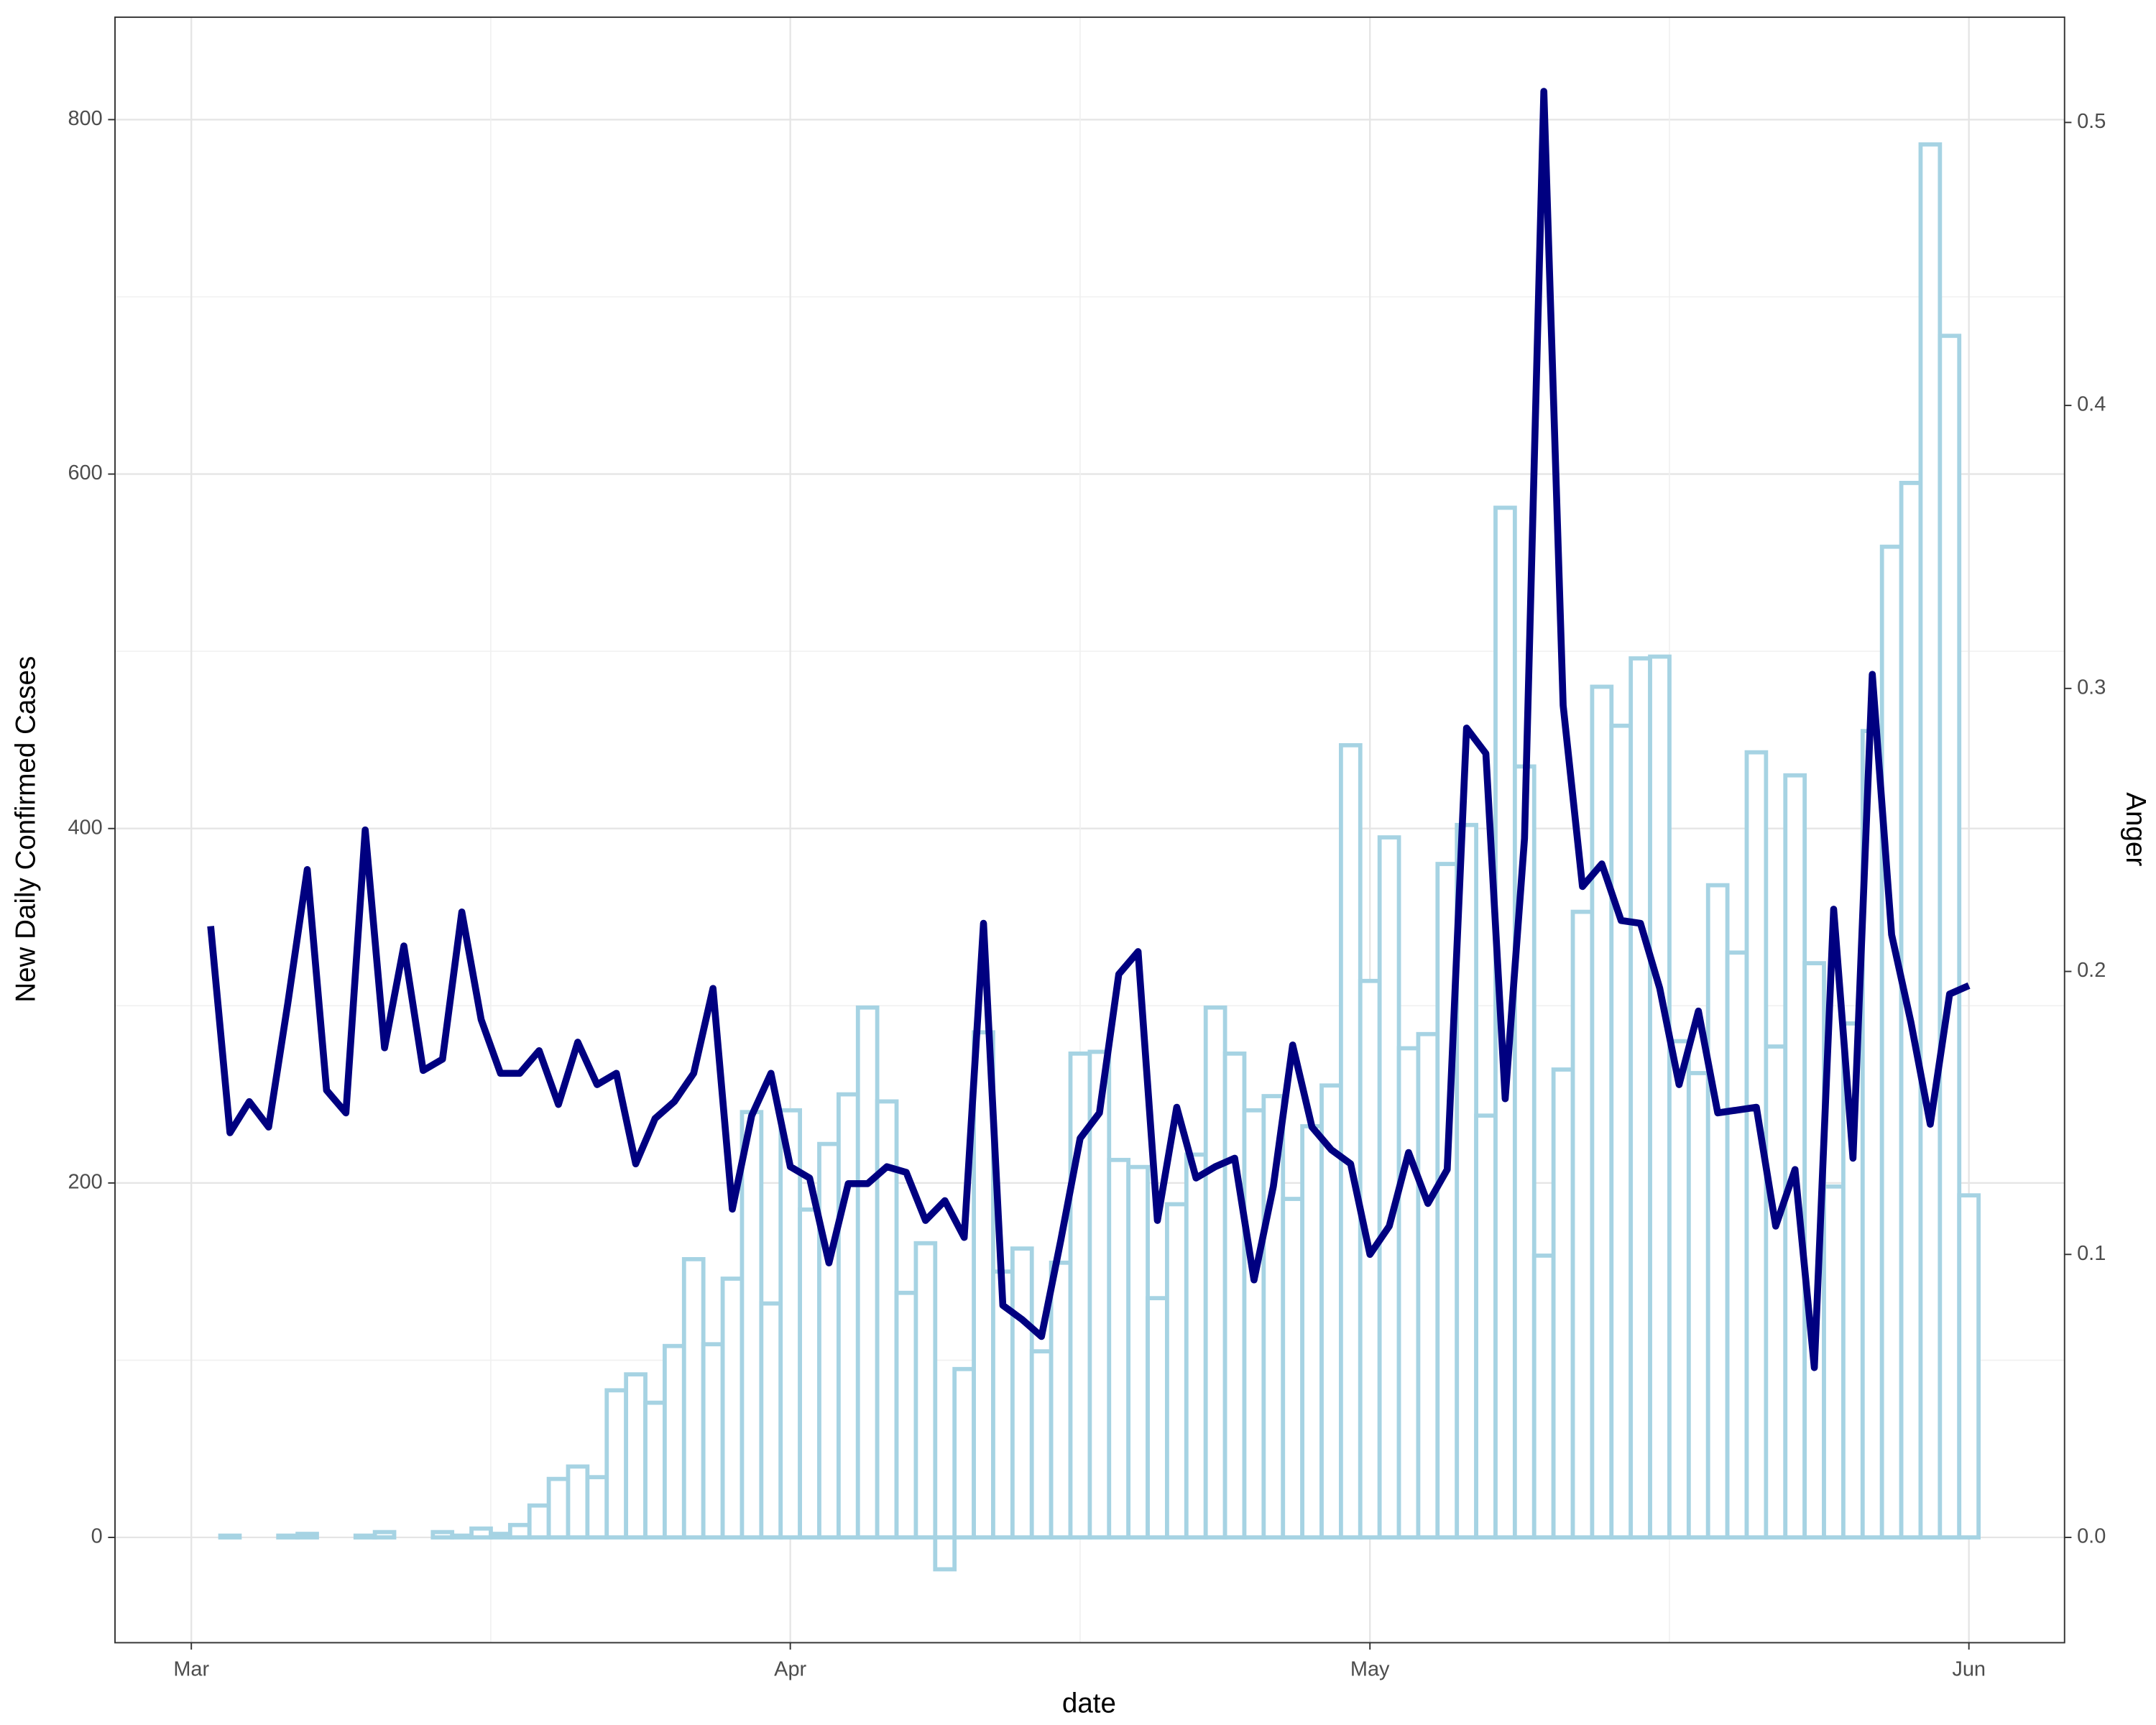  What do you see at coordinates (85, 827) in the screenshot?
I see `y-tick-label: 400` at bounding box center [85, 827].